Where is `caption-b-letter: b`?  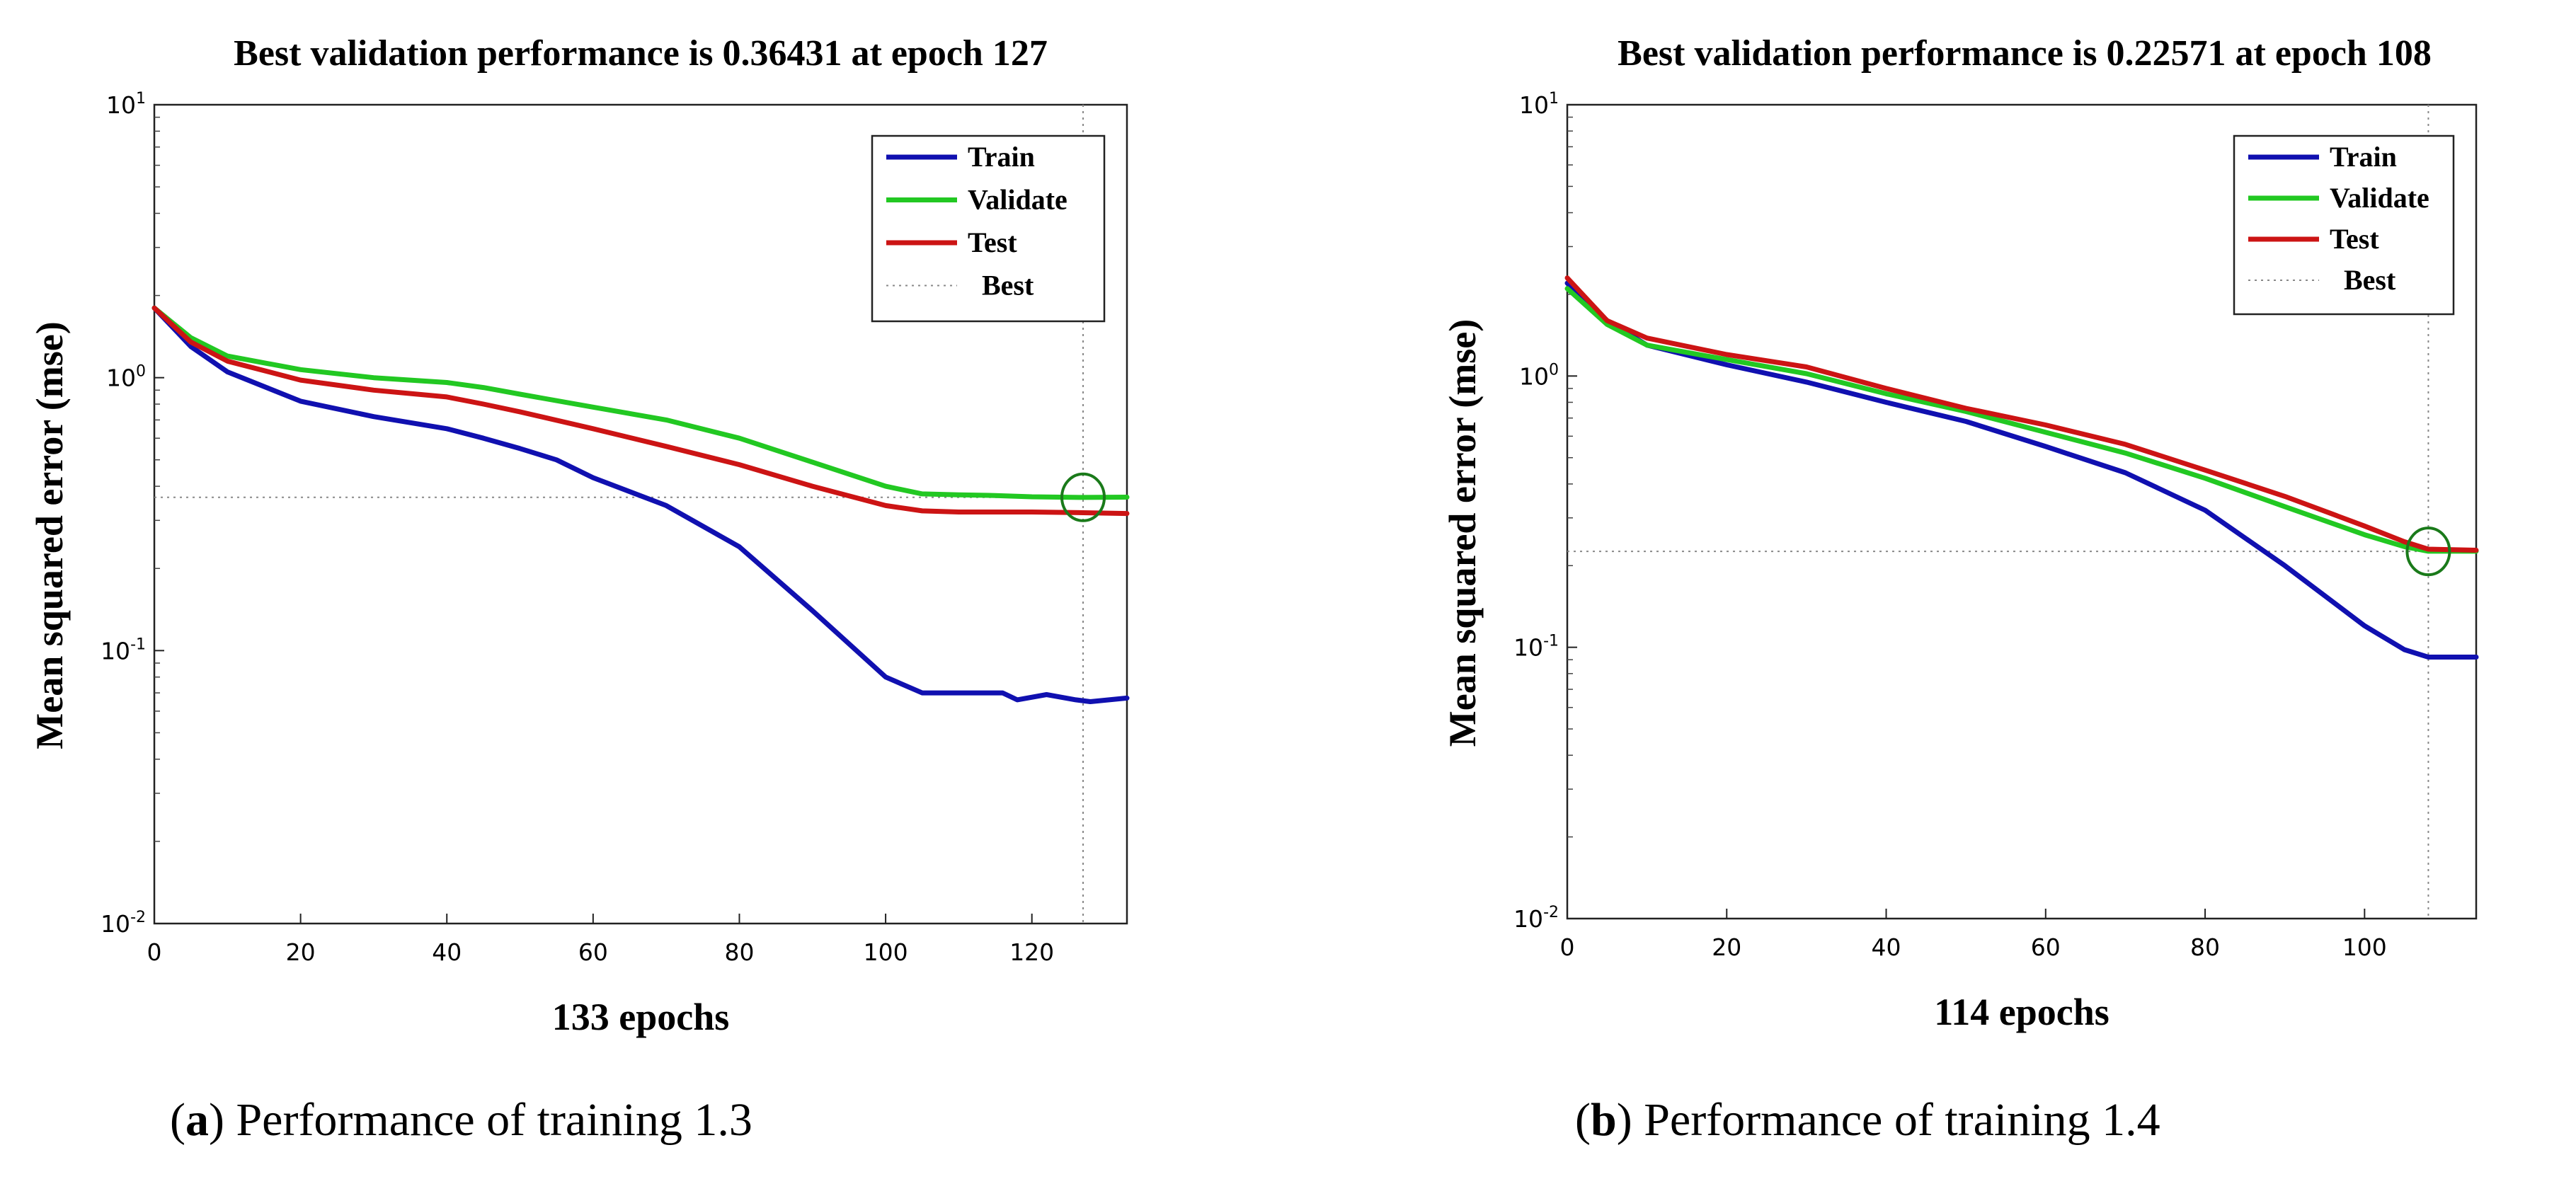 caption-b-letter: b is located at coordinates (1603, 1120).